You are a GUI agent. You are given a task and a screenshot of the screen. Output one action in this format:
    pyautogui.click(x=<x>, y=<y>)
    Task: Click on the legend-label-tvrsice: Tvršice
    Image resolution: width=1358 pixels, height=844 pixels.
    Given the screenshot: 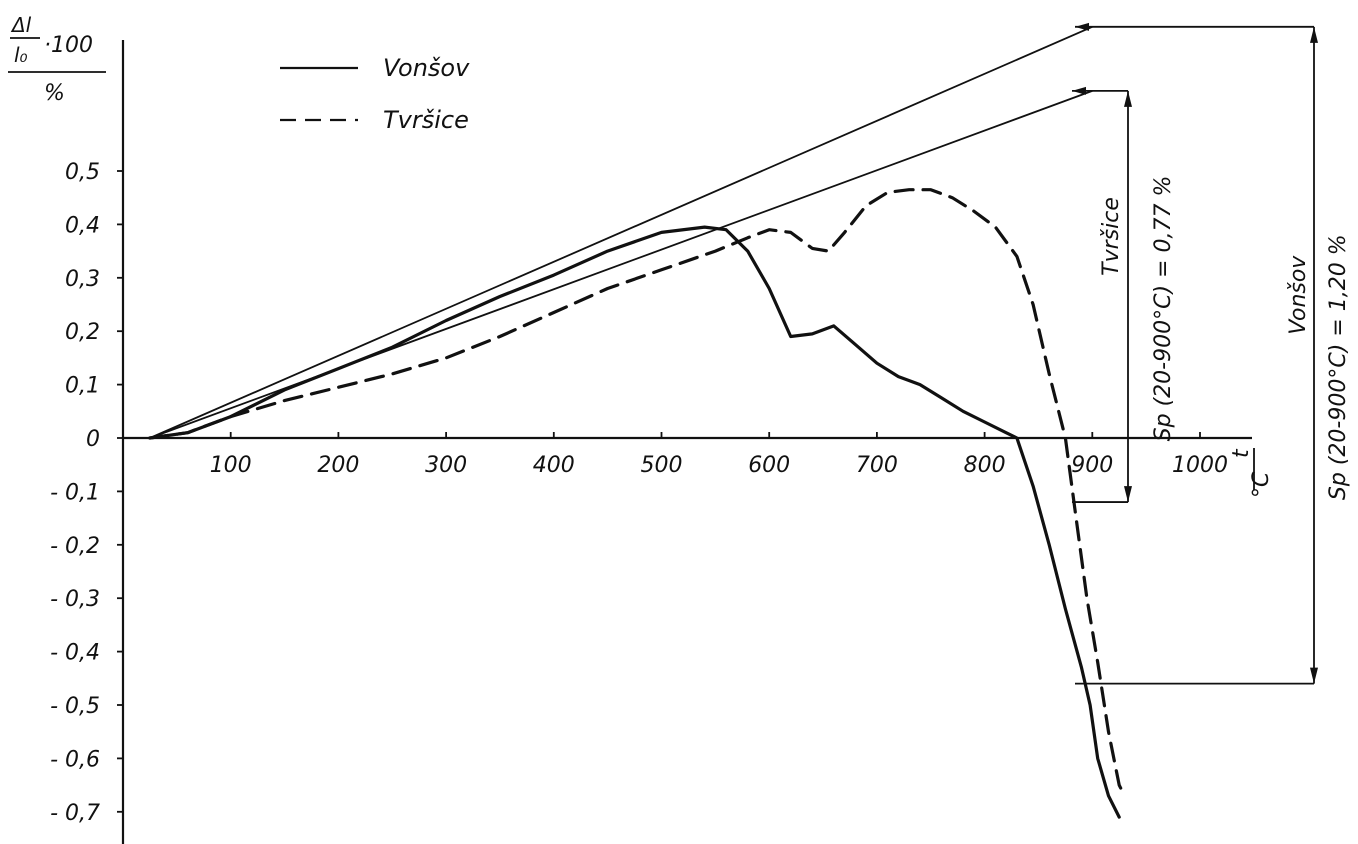 What is the action you would take?
    pyautogui.click(x=426, y=120)
    